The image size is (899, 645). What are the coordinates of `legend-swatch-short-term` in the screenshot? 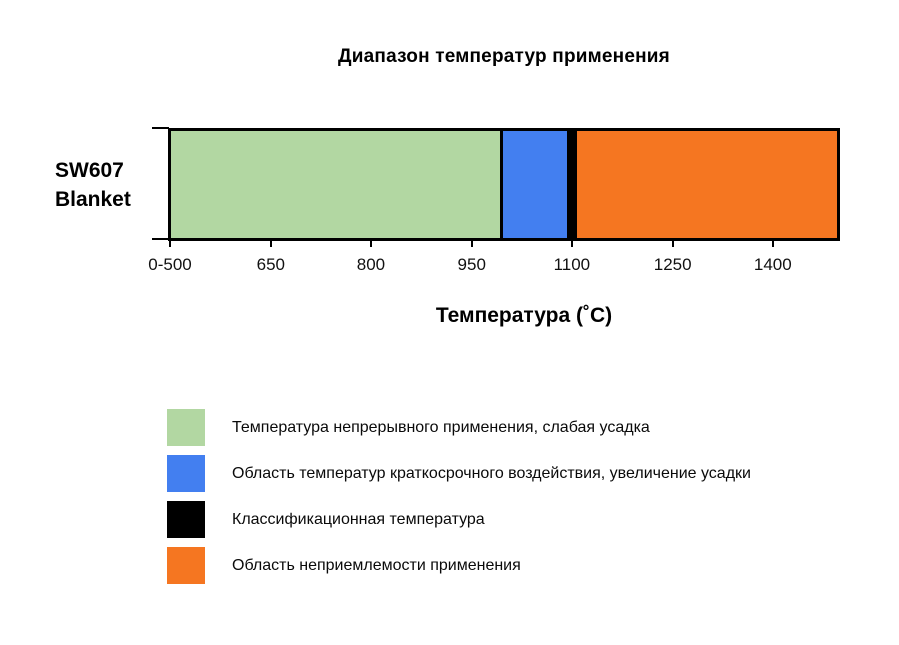 It's located at (186, 473).